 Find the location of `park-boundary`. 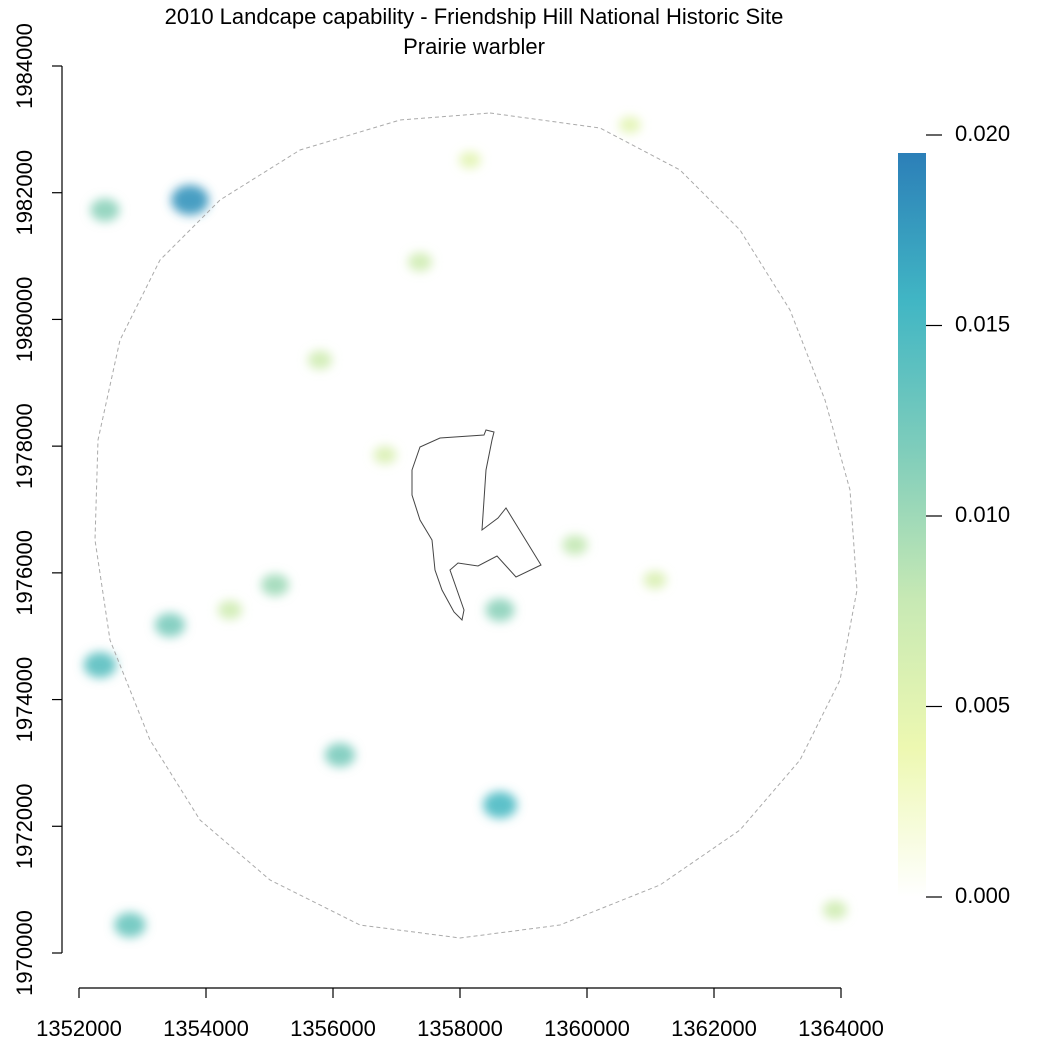

park-boundary is located at coordinates (476, 525).